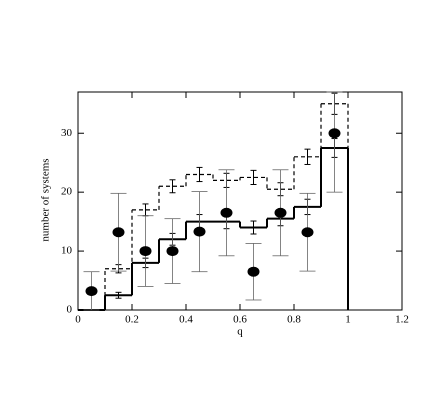 This screenshot has width=436, height=409. What do you see at coordinates (70, 310) in the screenshot?
I see `y-tick-label: 0` at bounding box center [70, 310].